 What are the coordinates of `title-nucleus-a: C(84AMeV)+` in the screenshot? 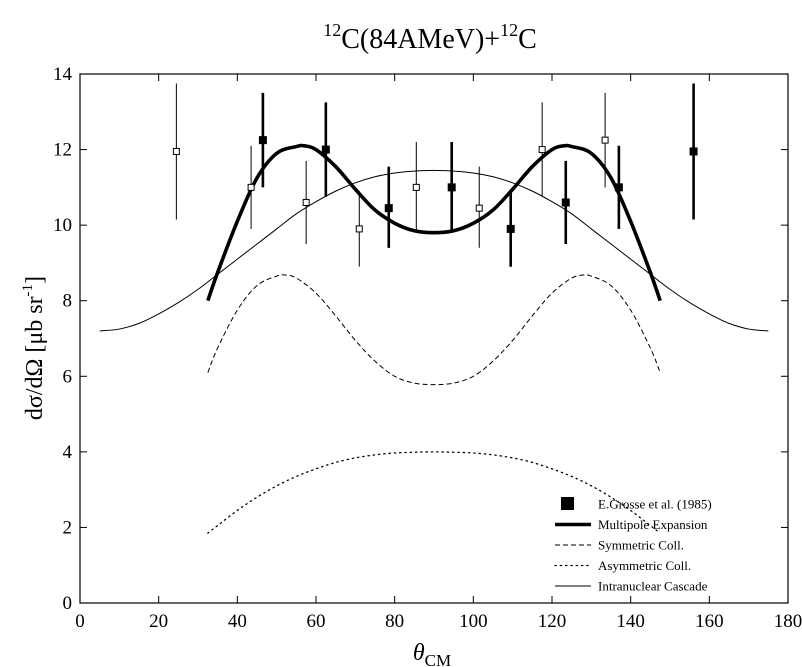 It's located at (420, 39).